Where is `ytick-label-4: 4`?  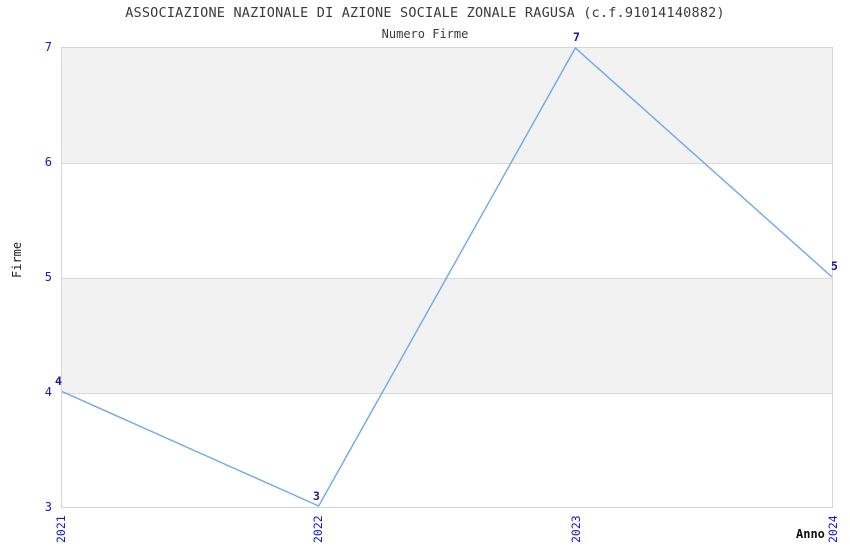 ytick-label-4: 4 is located at coordinates (48, 392).